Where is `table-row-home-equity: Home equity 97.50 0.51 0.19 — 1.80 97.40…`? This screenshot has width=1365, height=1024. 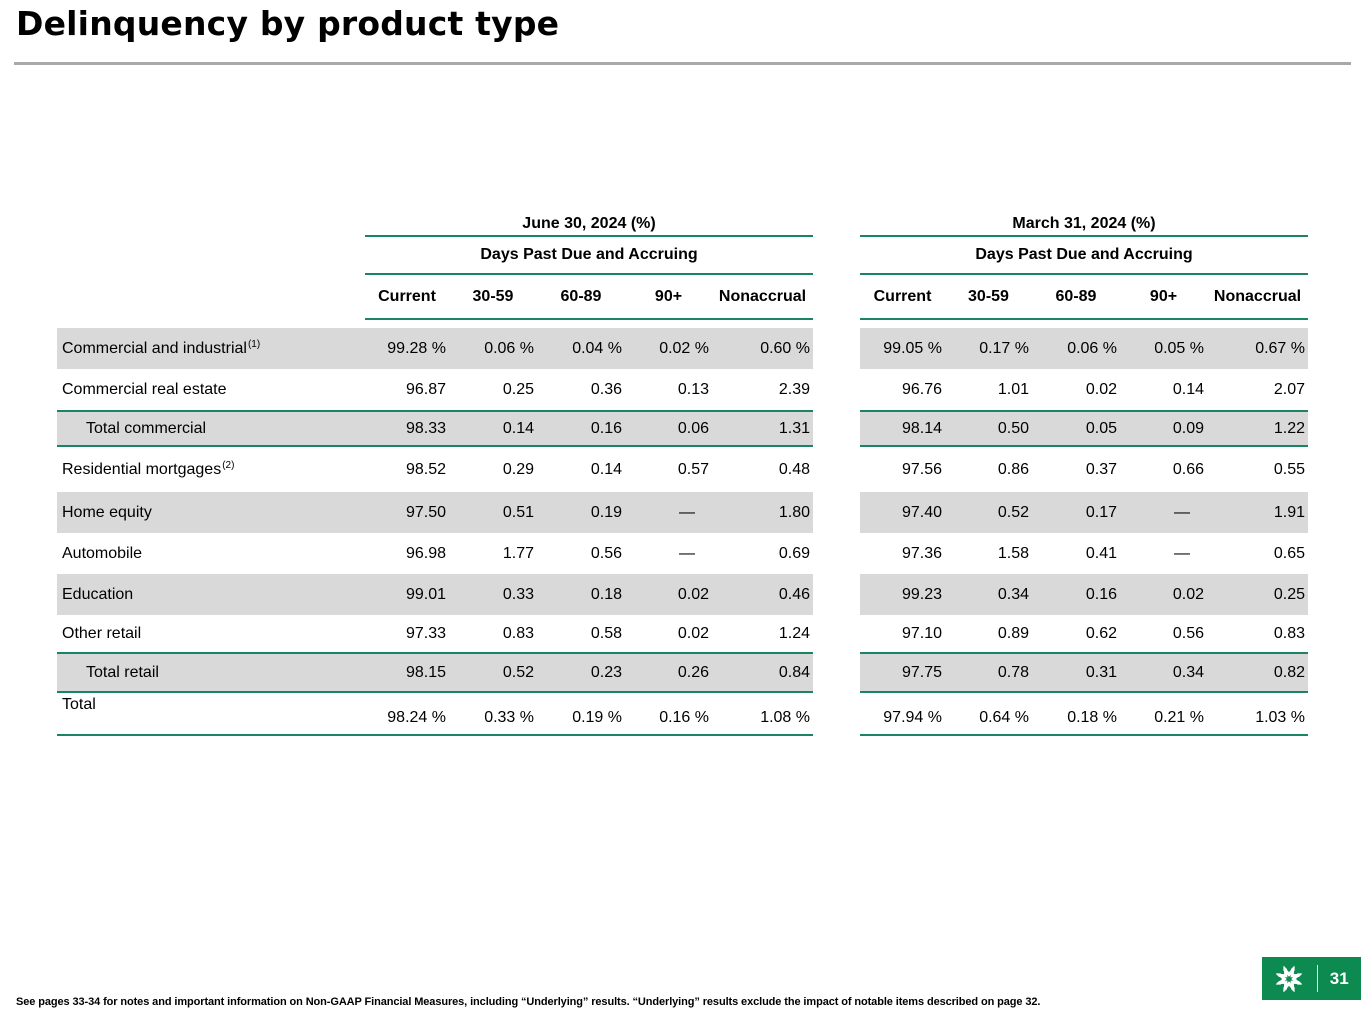
table-row-home-equity: Home equity 97.50 0.51 0.19 — 1.80 97.40… is located at coordinates (682, 512).